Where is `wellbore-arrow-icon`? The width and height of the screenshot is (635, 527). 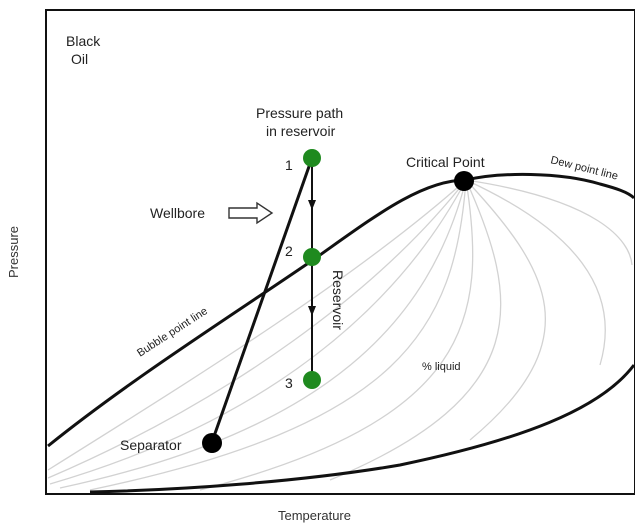
wellbore-arrow-icon is located at coordinates (251, 213).